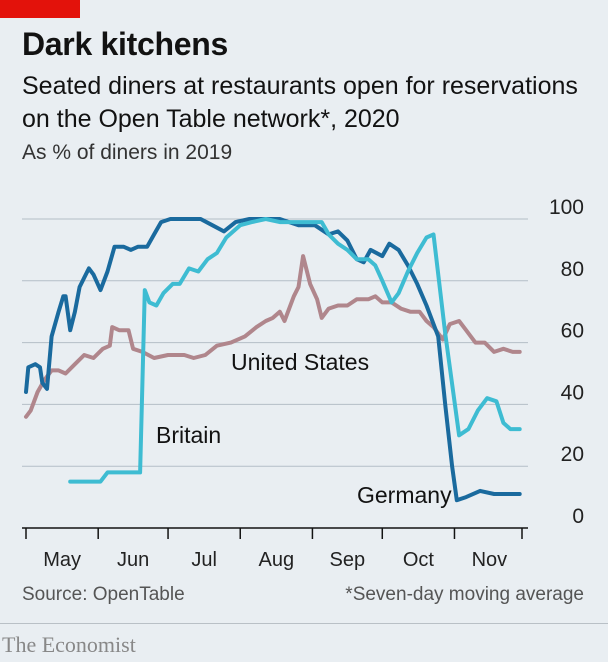 This screenshot has height=662, width=608. What do you see at coordinates (127, 152) in the screenshot?
I see `unit-note: As % of diners in 2019` at bounding box center [127, 152].